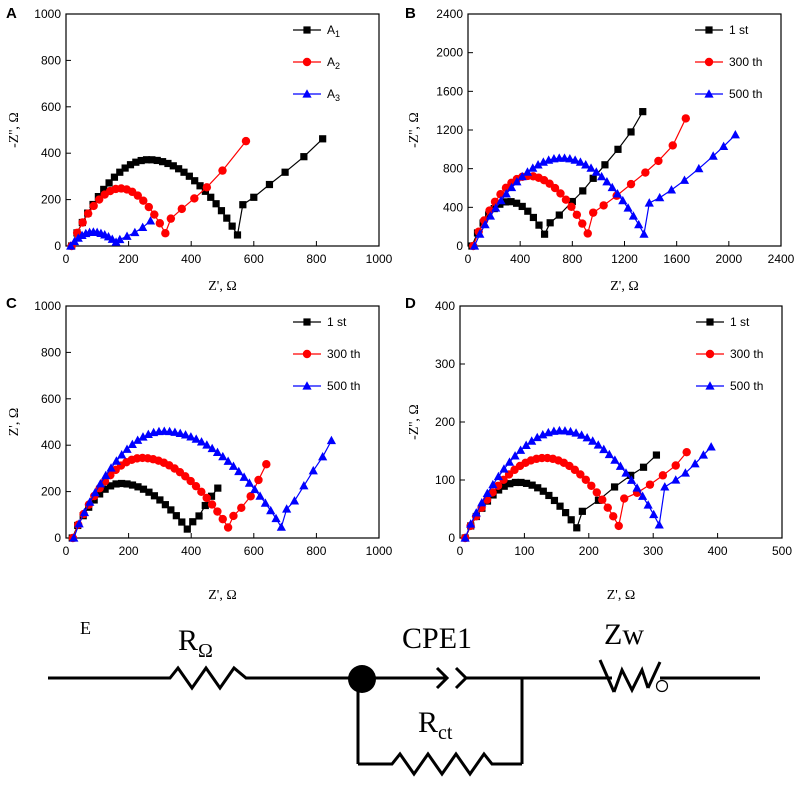 This screenshot has width=804, height=785. I want to click on y-tick-label: 1000, so click(47, 306).